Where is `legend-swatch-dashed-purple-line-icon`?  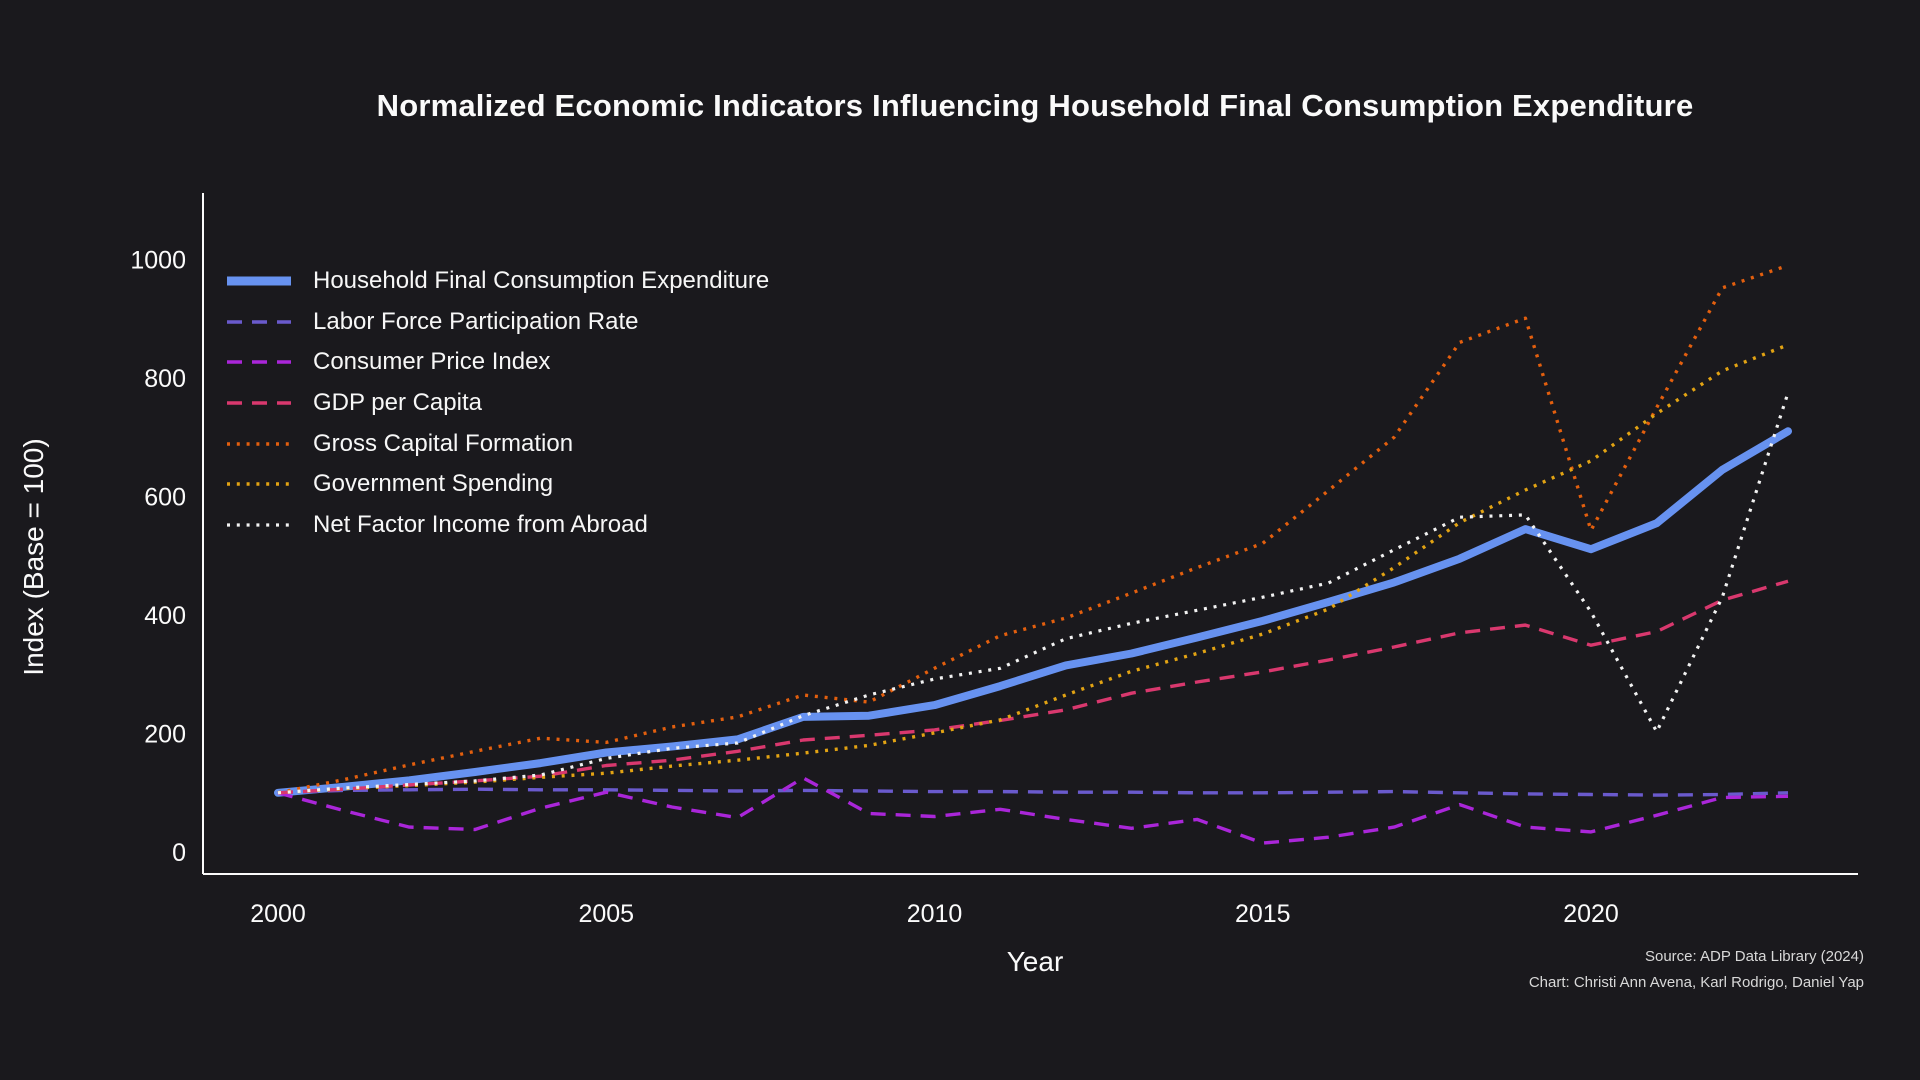 legend-swatch-dashed-purple-line-icon is located at coordinates (259, 362).